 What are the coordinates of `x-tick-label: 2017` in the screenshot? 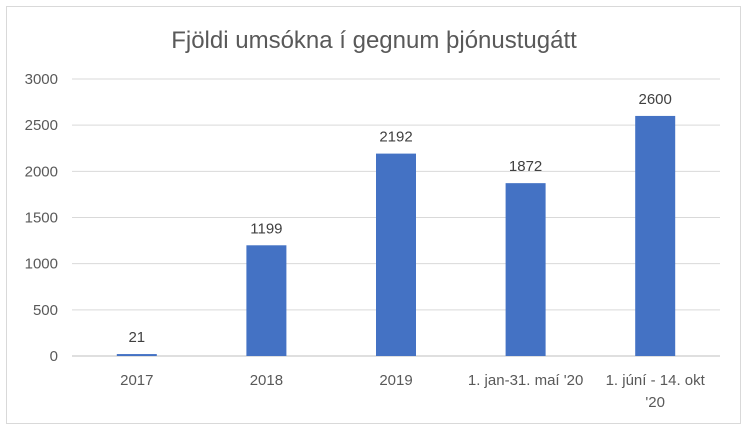 It's located at (136, 380).